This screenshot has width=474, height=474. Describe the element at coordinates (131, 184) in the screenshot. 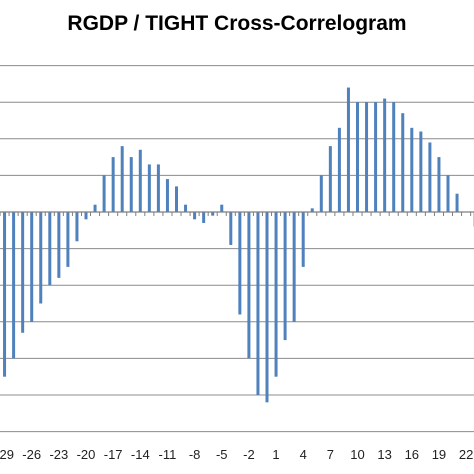

I see `bar-lag--15` at that location.